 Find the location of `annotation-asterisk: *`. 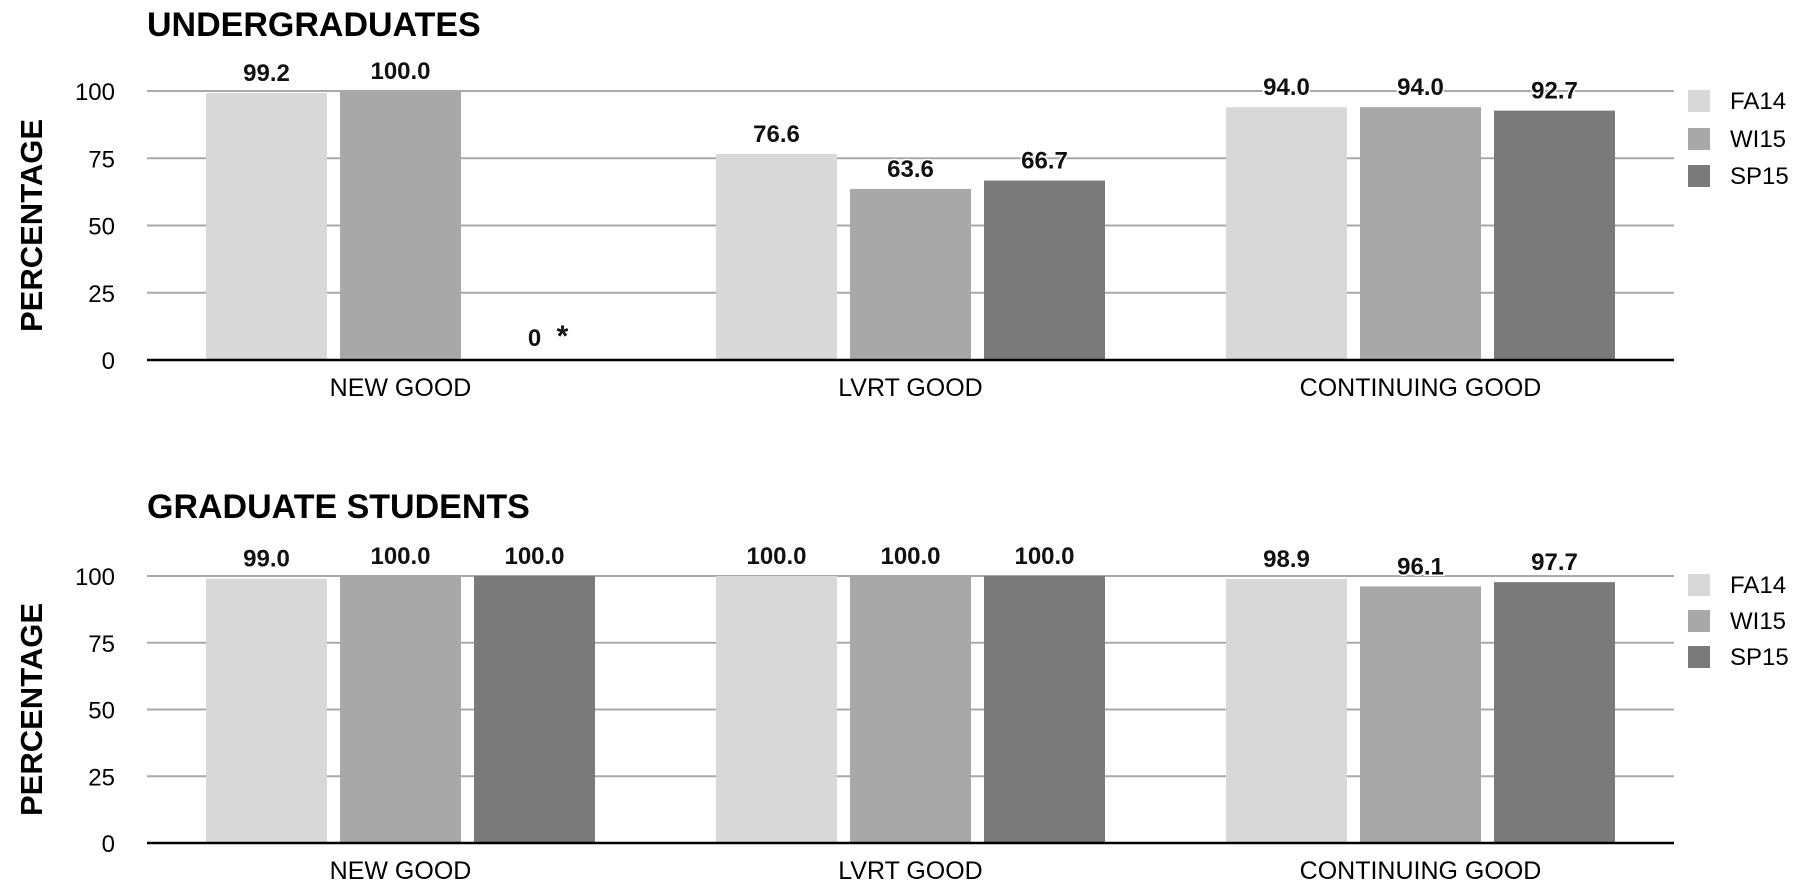

annotation-asterisk: * is located at coordinates (563, 336).